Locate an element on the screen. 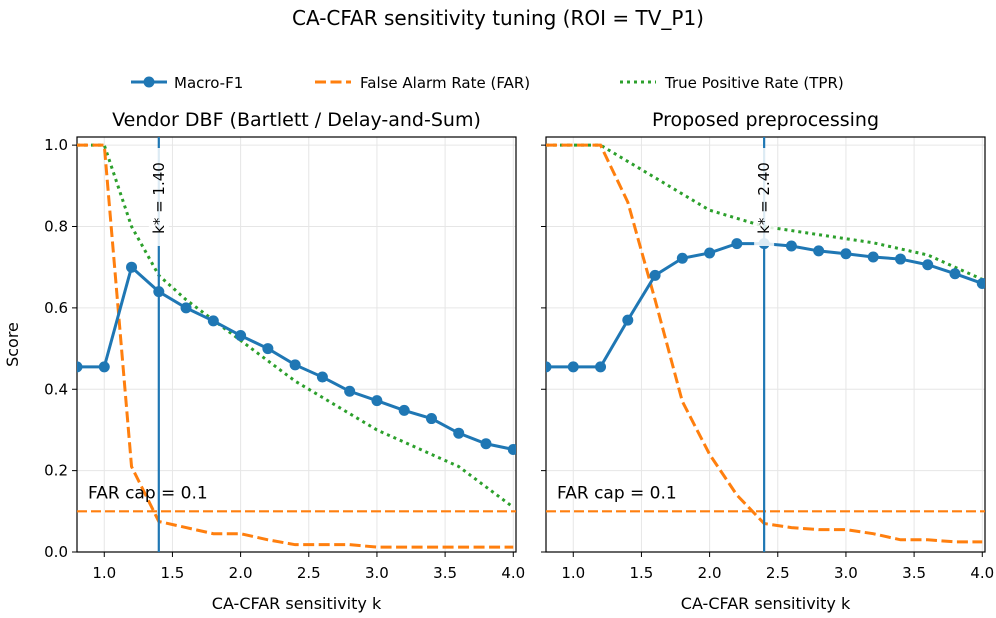 The image size is (996, 618). panel-title: Vendor DBF (Bartlett / Delay-and-Sum) is located at coordinates (296, 120).